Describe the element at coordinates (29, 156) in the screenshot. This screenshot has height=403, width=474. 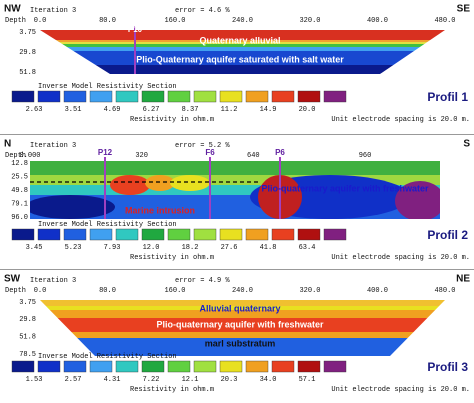
I see `x-label: 0.000` at that location.